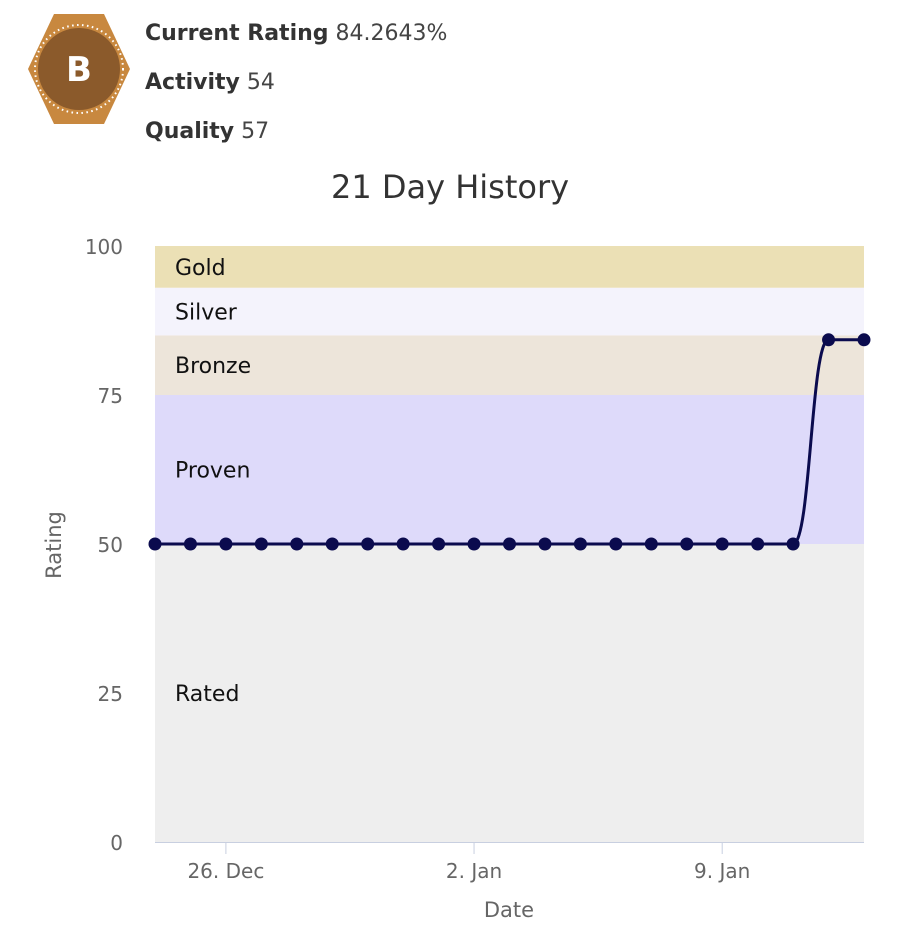 The width and height of the screenshot is (906, 944). Describe the element at coordinates (192, 82) in the screenshot. I see `activity-label: Activity` at that location.